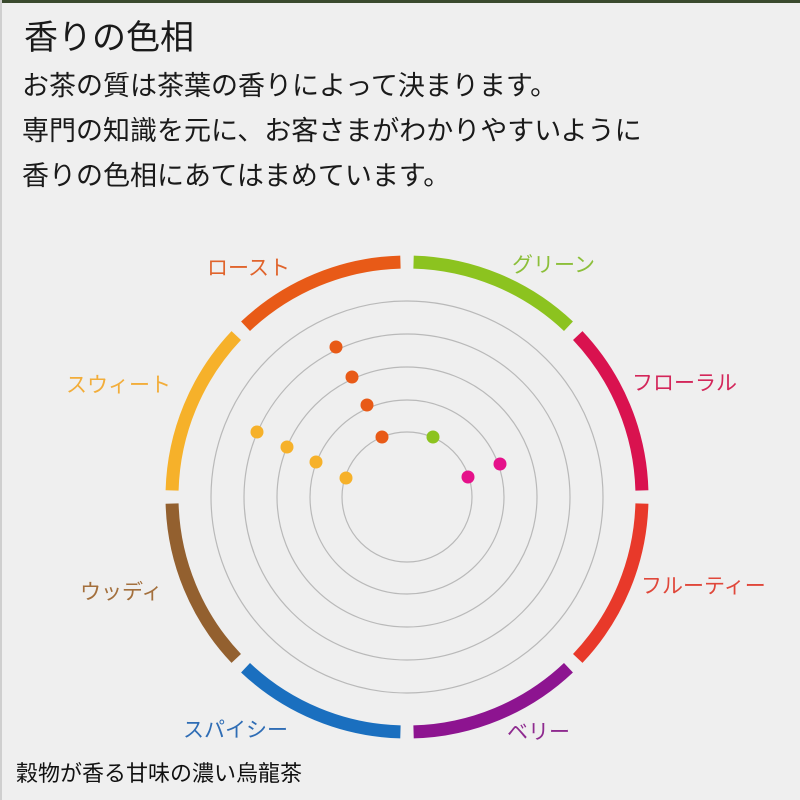 The image size is (800, 800). I want to click on segment-label-fruity: フルーティー, so click(703, 586).